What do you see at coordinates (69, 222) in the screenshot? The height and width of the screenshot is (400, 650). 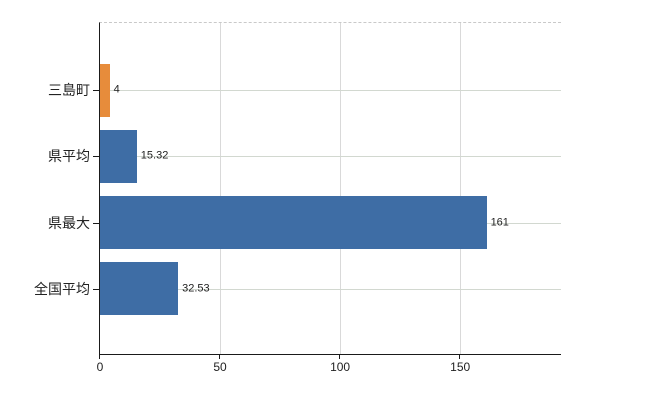 I see `category-label: 県最大` at bounding box center [69, 222].